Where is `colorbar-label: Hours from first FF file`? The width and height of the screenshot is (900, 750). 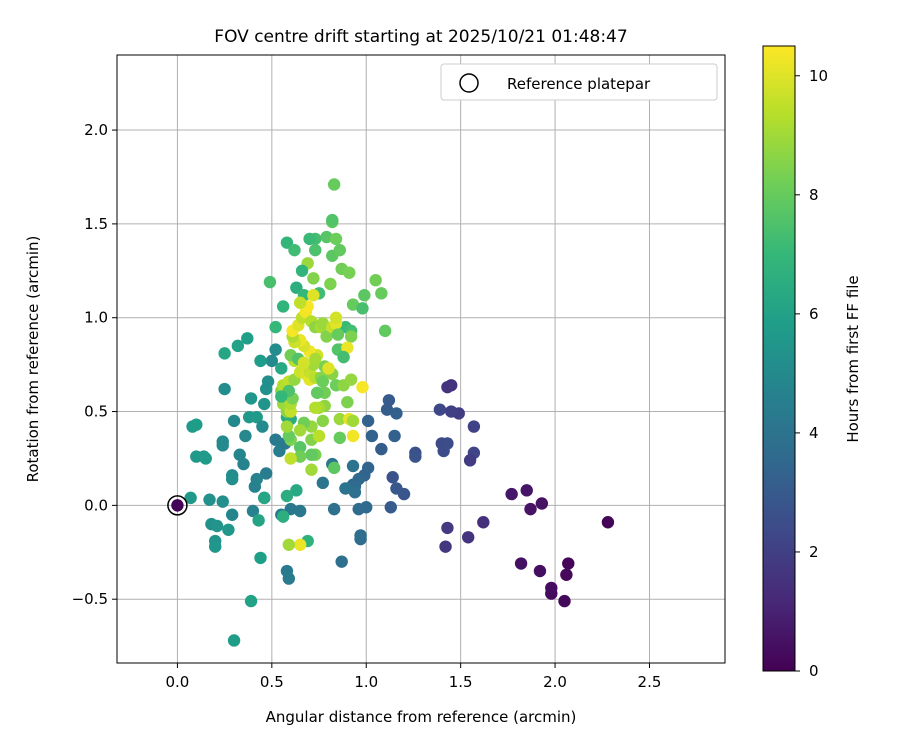 colorbar-label: Hours from first FF file is located at coordinates (853, 358).